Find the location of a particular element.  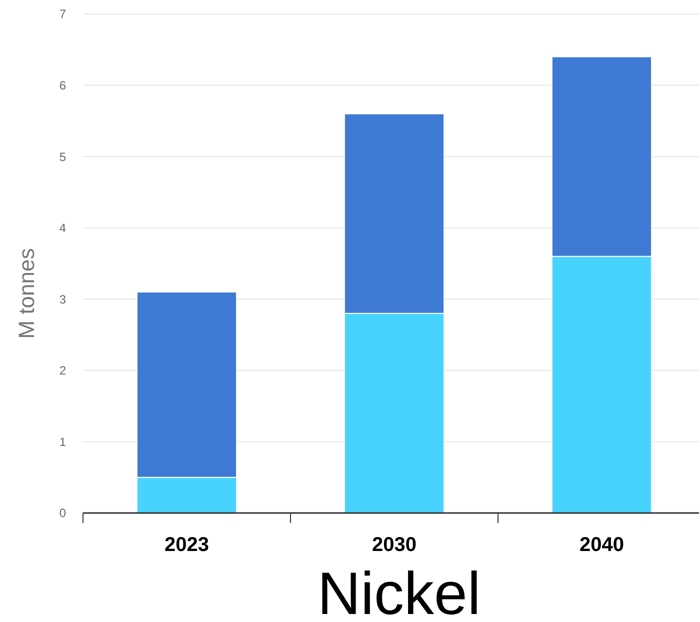

y-tick-label: 5 is located at coordinates (62, 157).